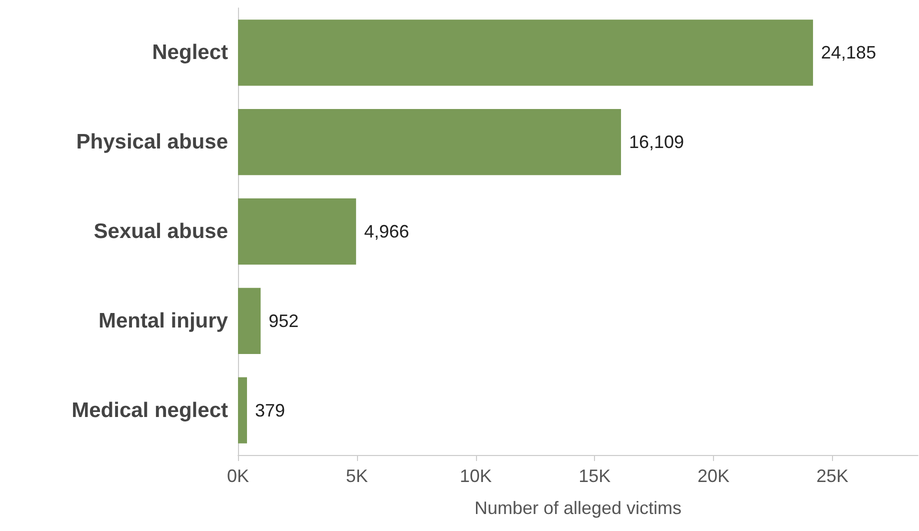 The width and height of the screenshot is (919, 531). What do you see at coordinates (848, 52) in the screenshot?
I see `data-label: 24,185` at bounding box center [848, 52].